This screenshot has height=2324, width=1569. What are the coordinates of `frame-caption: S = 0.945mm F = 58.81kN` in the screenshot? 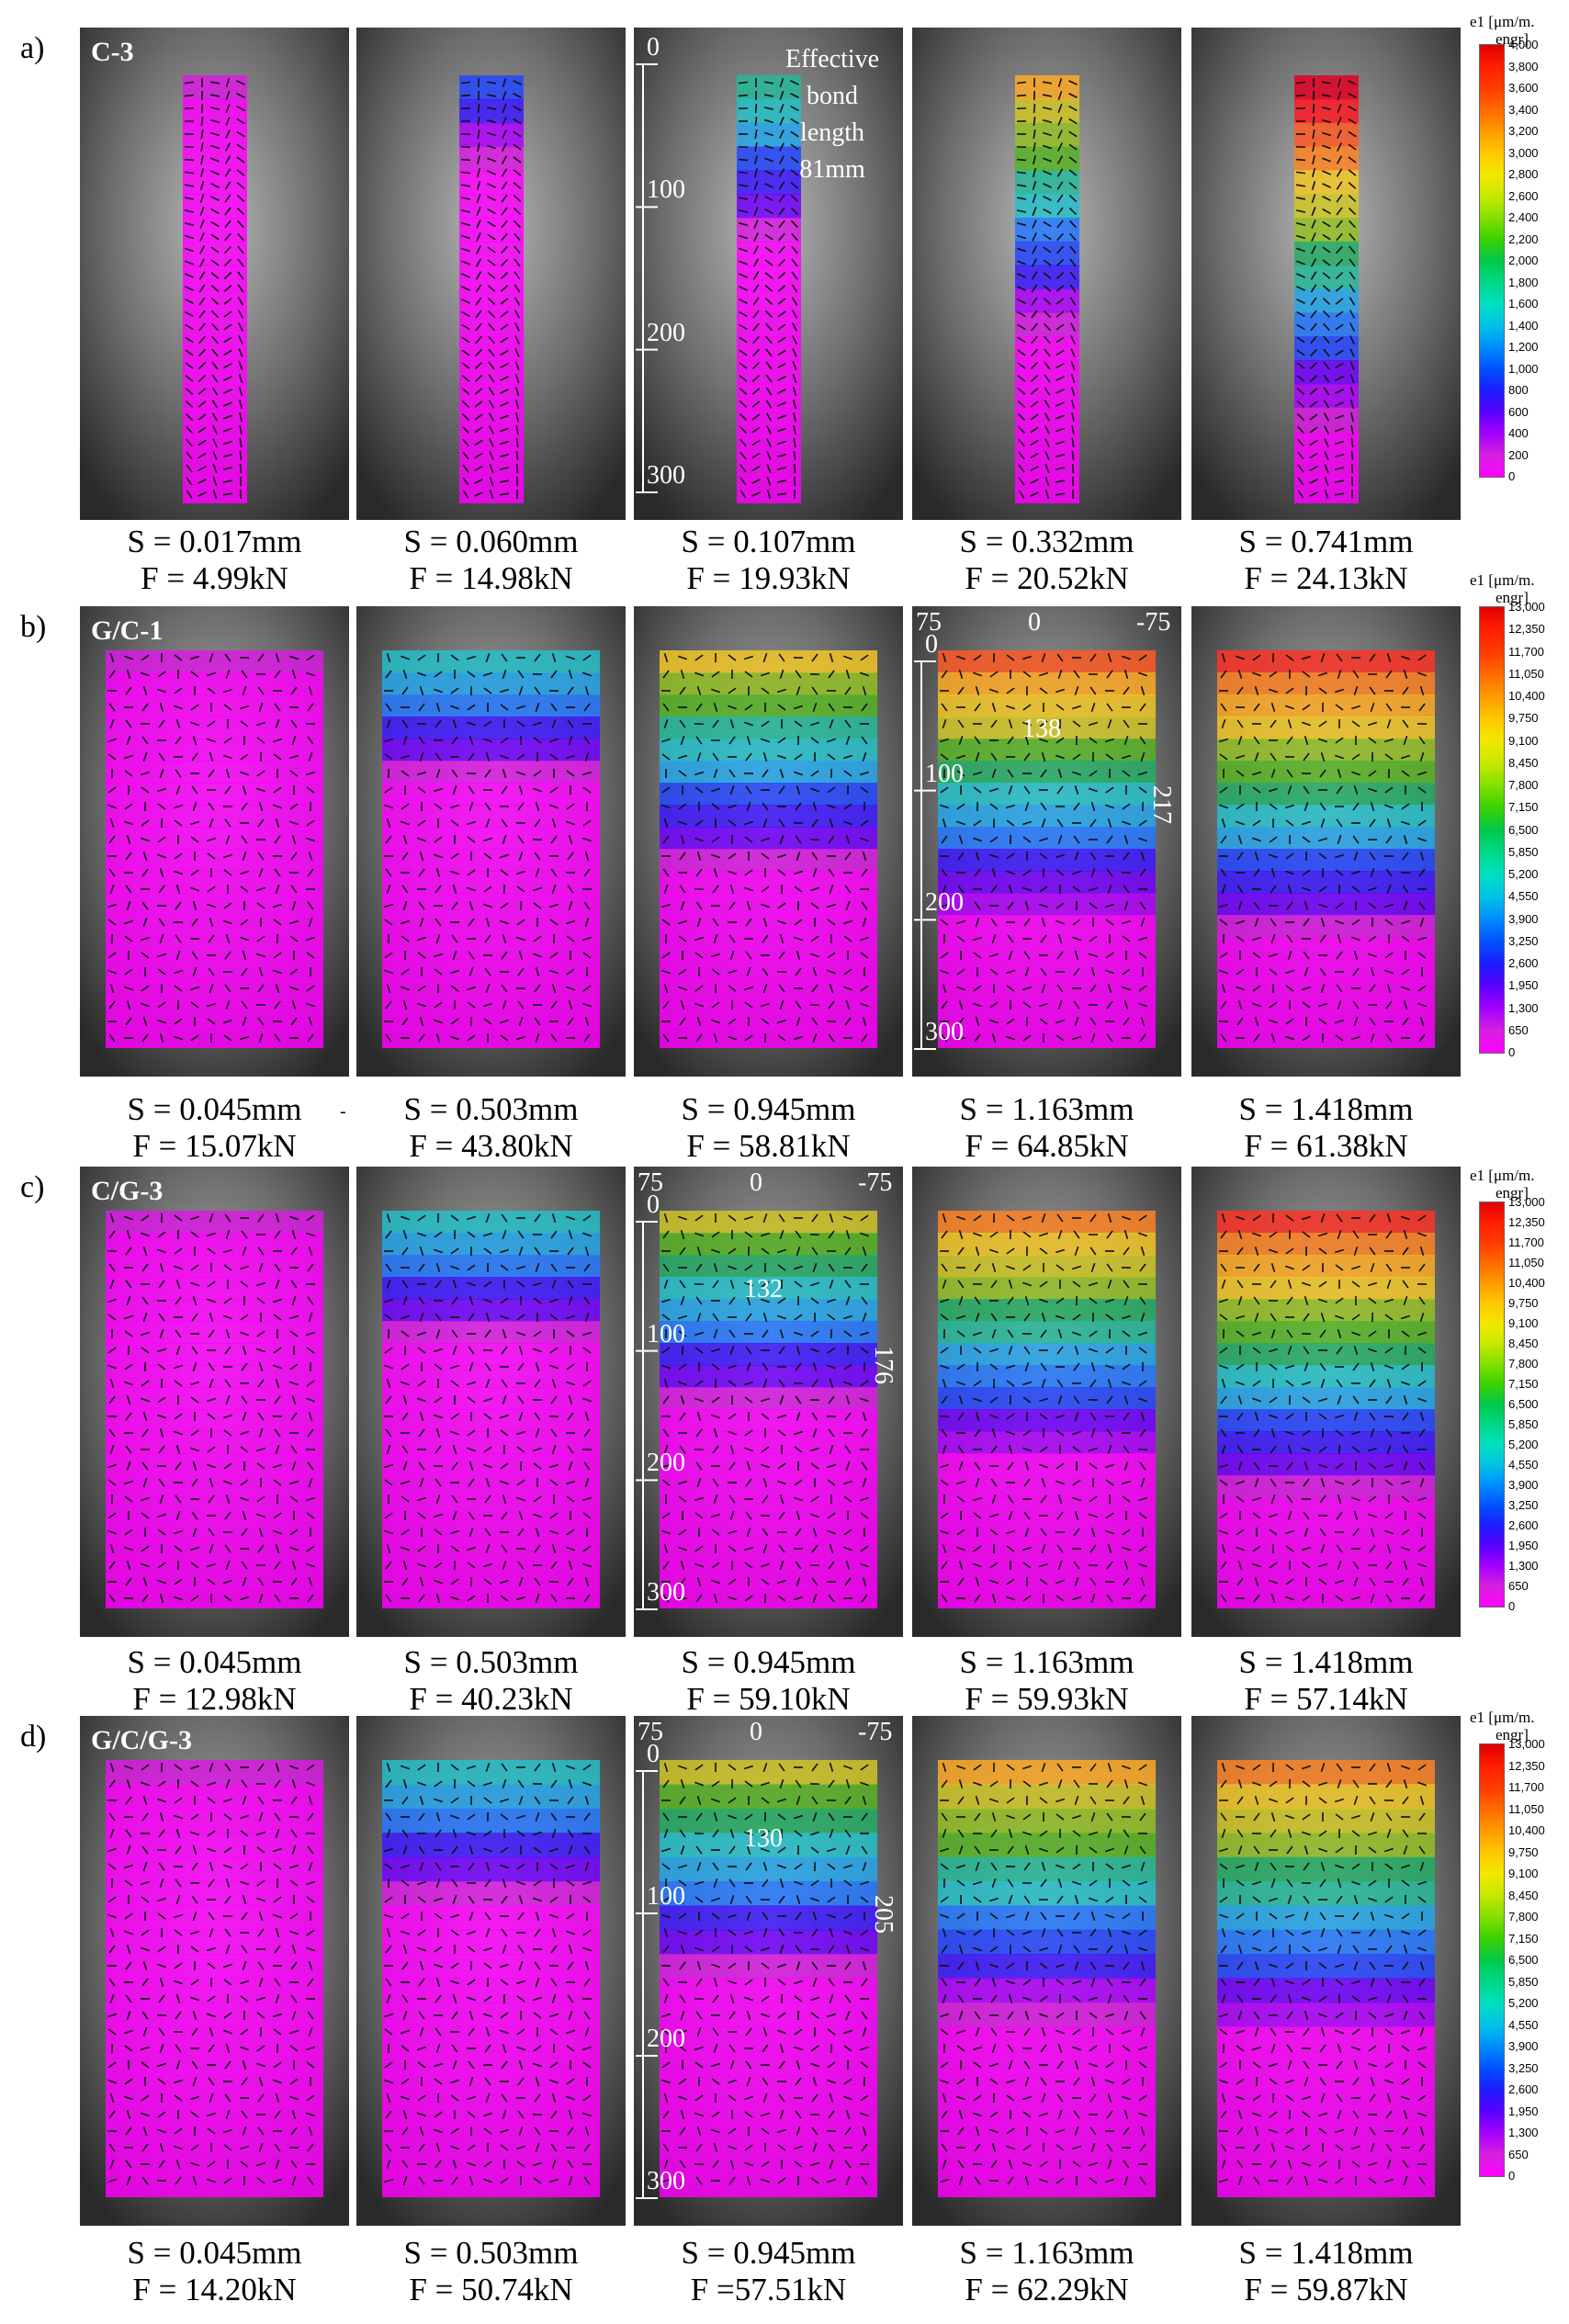 It's located at (768, 1128).